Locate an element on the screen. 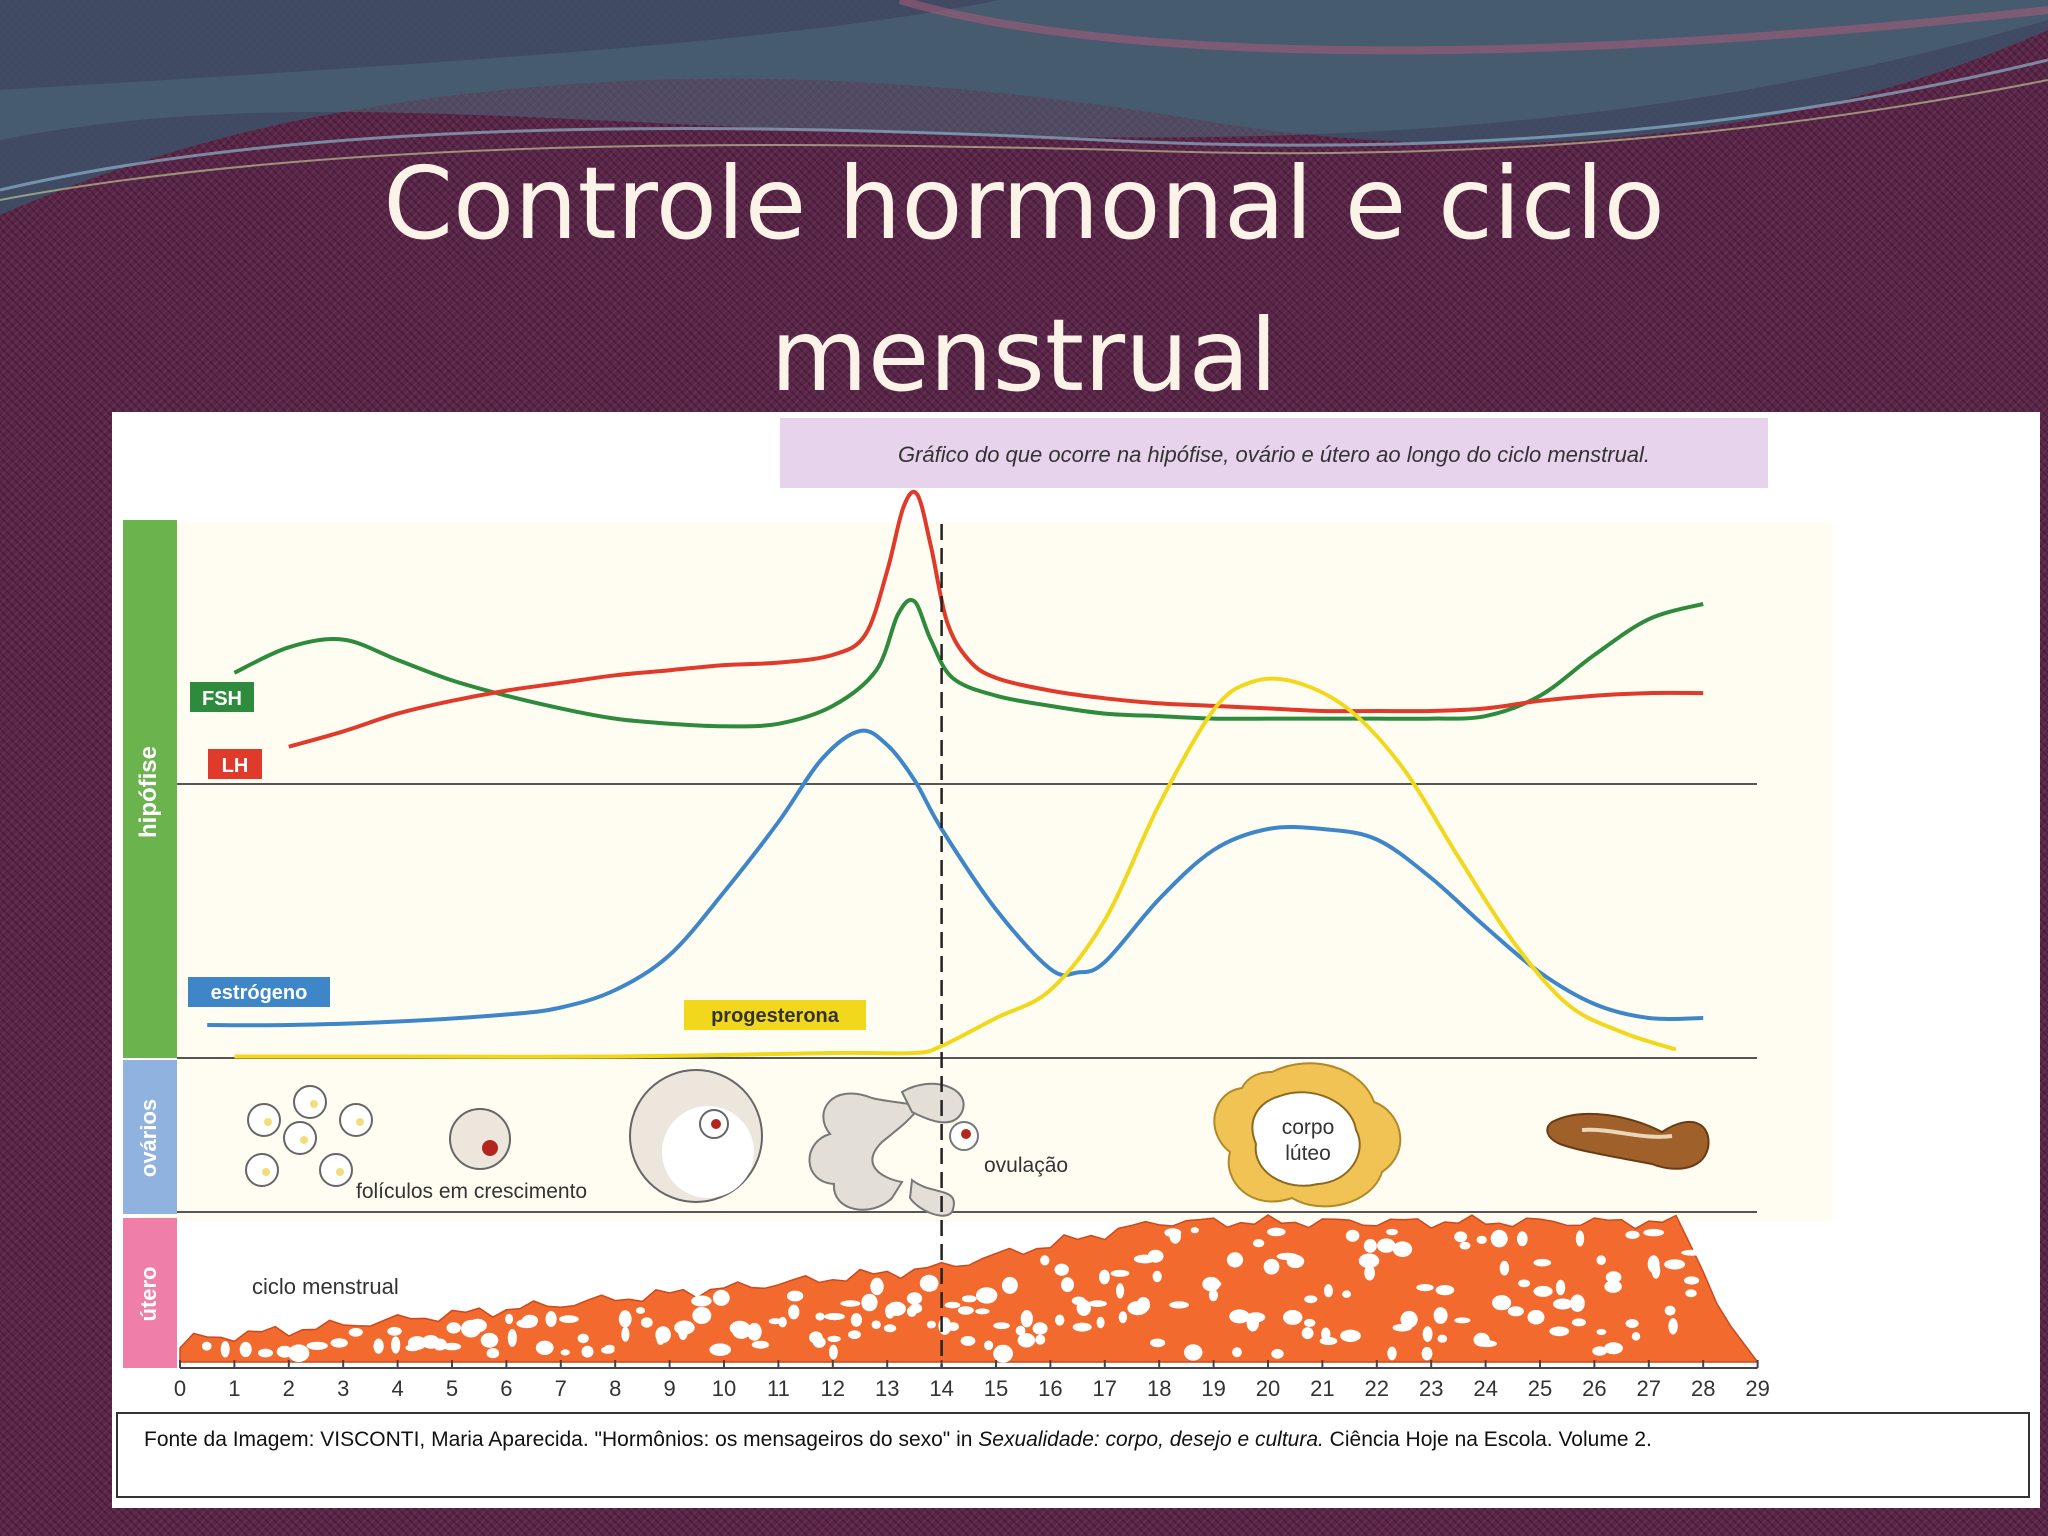 The height and width of the screenshot is (1536, 2048). source-italic: Sexualidade: corpo, desejo e cultura. is located at coordinates (1151, 1439).